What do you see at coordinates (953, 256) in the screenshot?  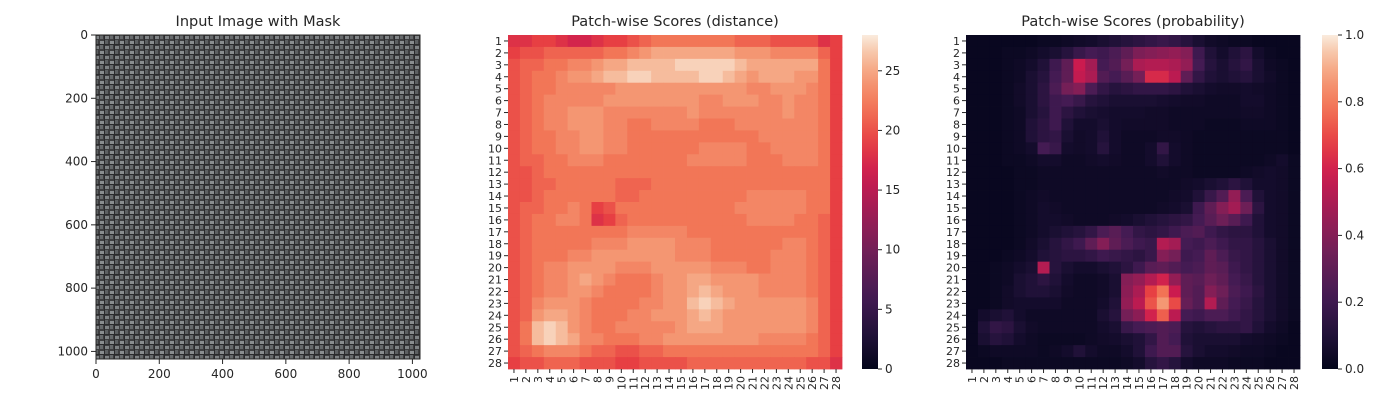 I see `row-label: 19` at bounding box center [953, 256].